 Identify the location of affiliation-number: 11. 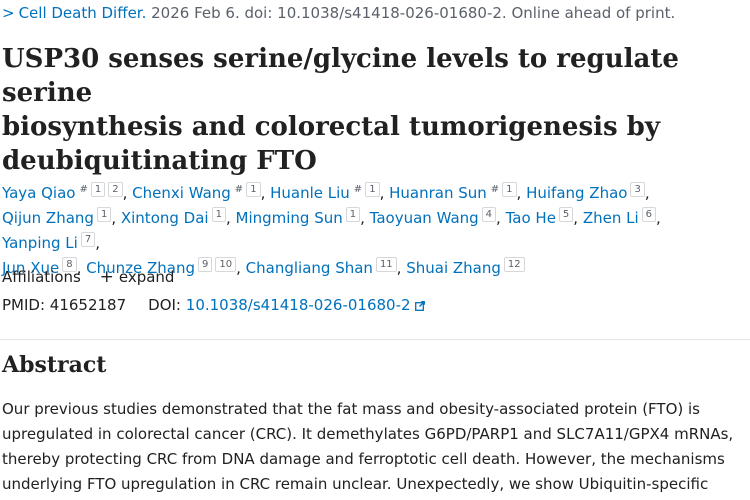
(386, 264).